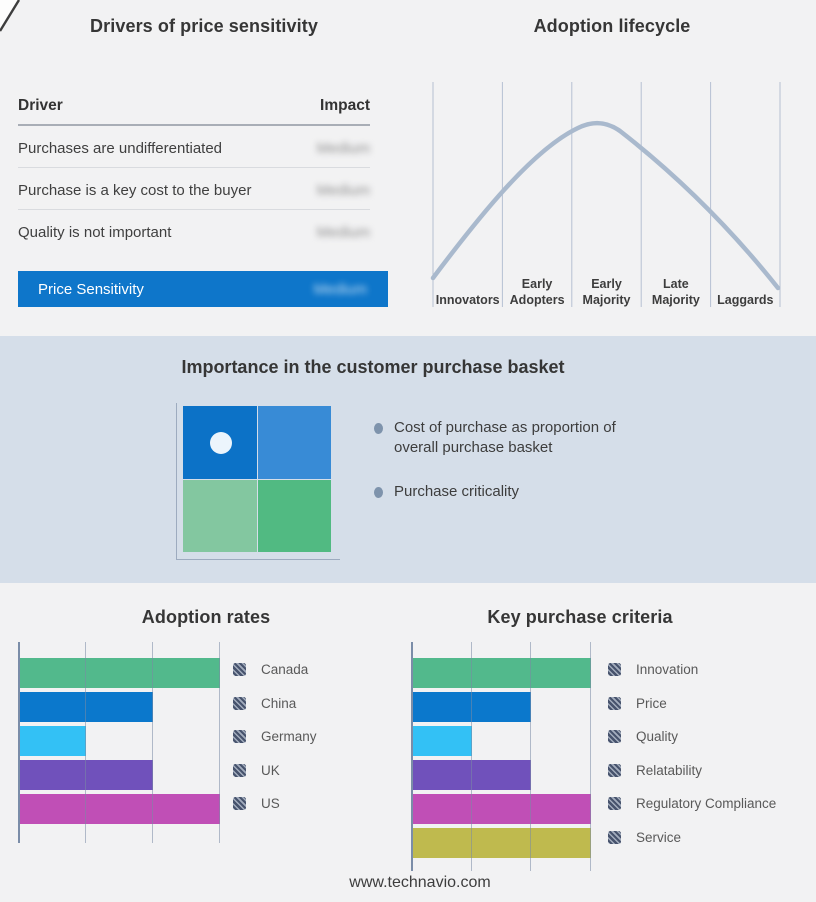  Describe the element at coordinates (119, 742) in the screenshot. I see `adoption-rates-plot` at that location.